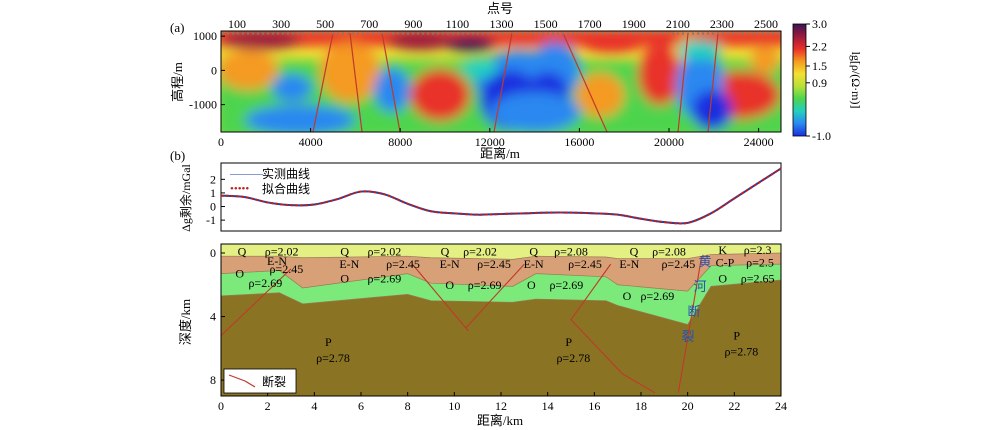 Image resolution: width=1000 pixels, height=430 pixels. What do you see at coordinates (239, 189) in the screenshot?
I see `legend-fitted-dots: •••••` at bounding box center [239, 189].